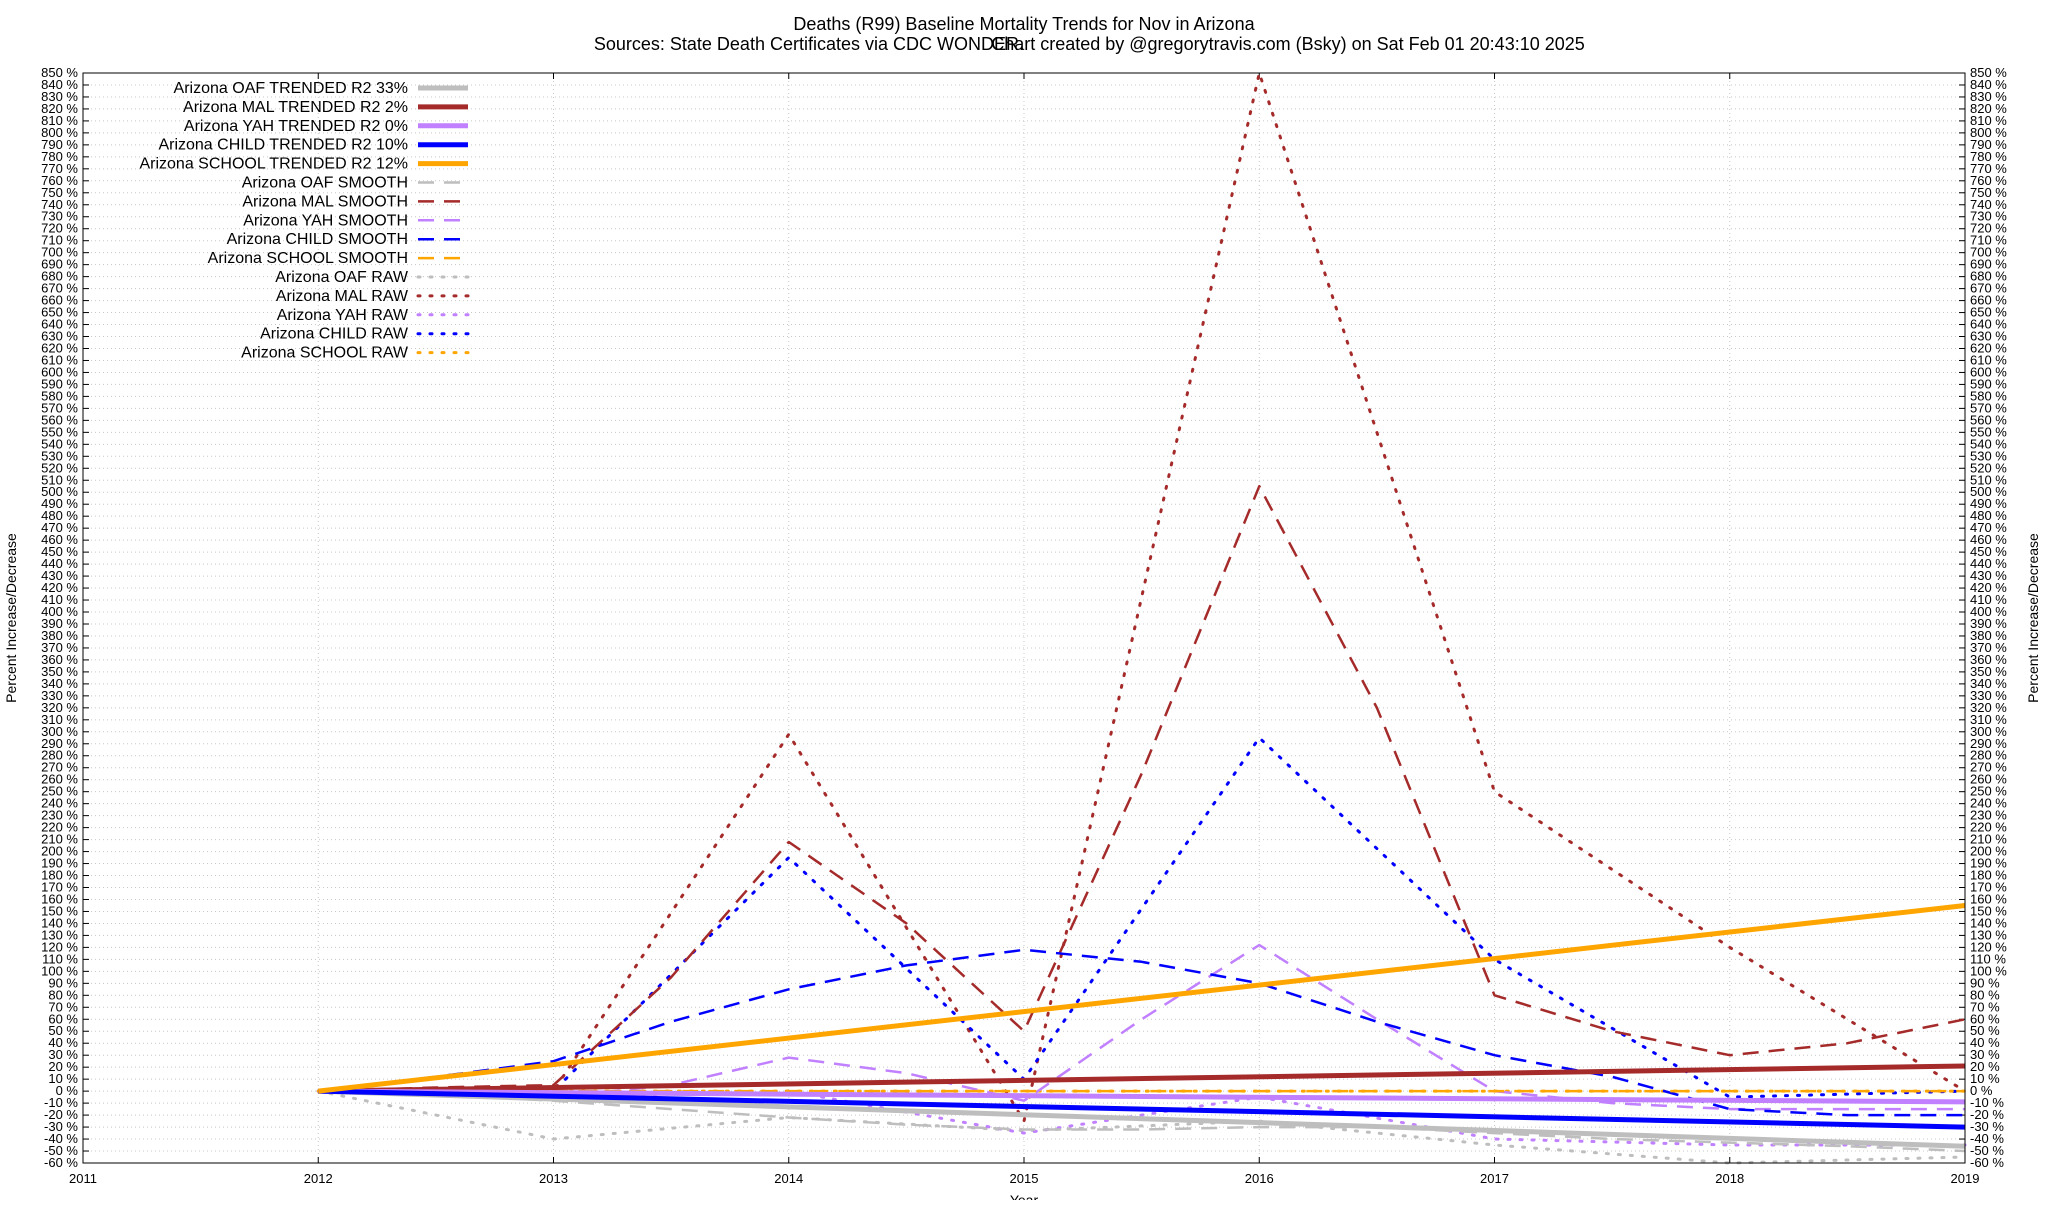  Describe the element at coordinates (1988, 336) in the screenshot. I see `y-tick-label-right: 630 %` at that location.